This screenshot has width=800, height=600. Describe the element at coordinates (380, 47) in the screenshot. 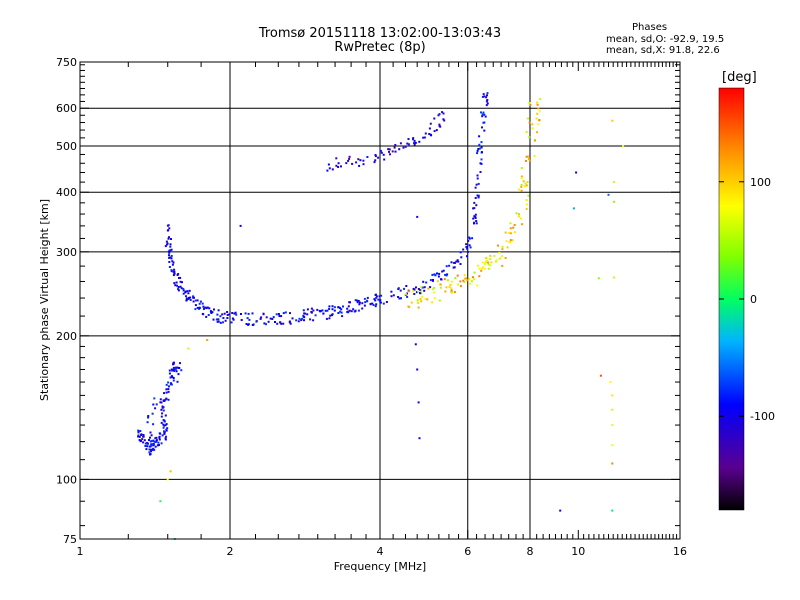

I see `chart-title-line2: RwPretec (8p)` at that location.